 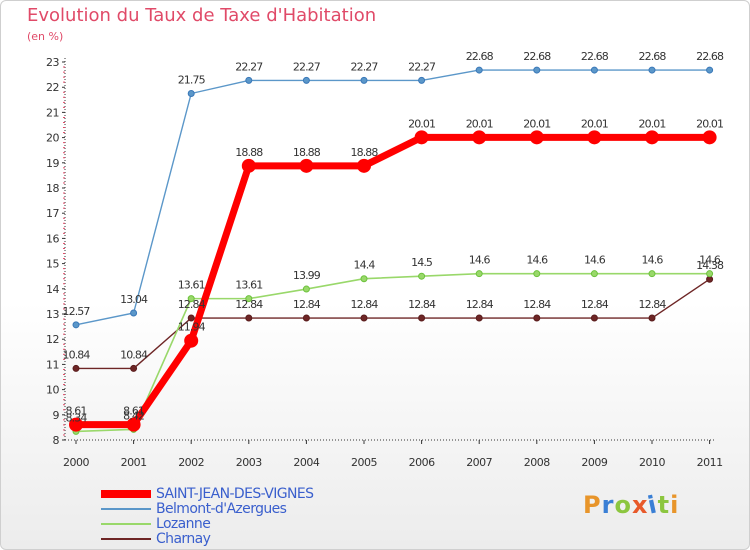 I want to click on logo-letter: r, so click(x=608, y=505).